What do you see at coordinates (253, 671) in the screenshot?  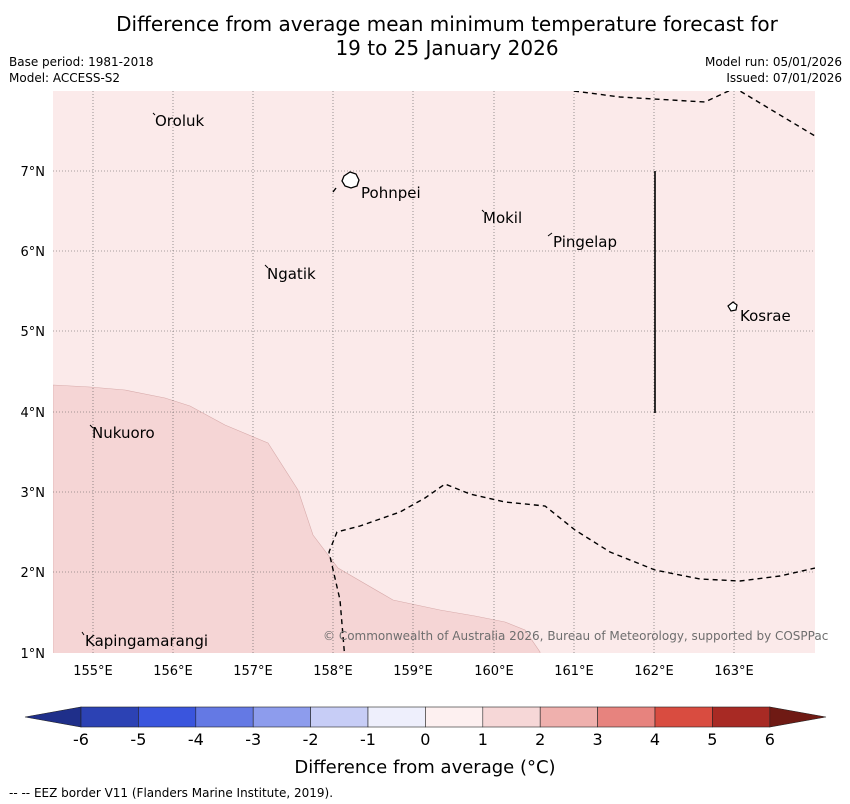 I see `lon-label-157: 157°E` at bounding box center [253, 671].